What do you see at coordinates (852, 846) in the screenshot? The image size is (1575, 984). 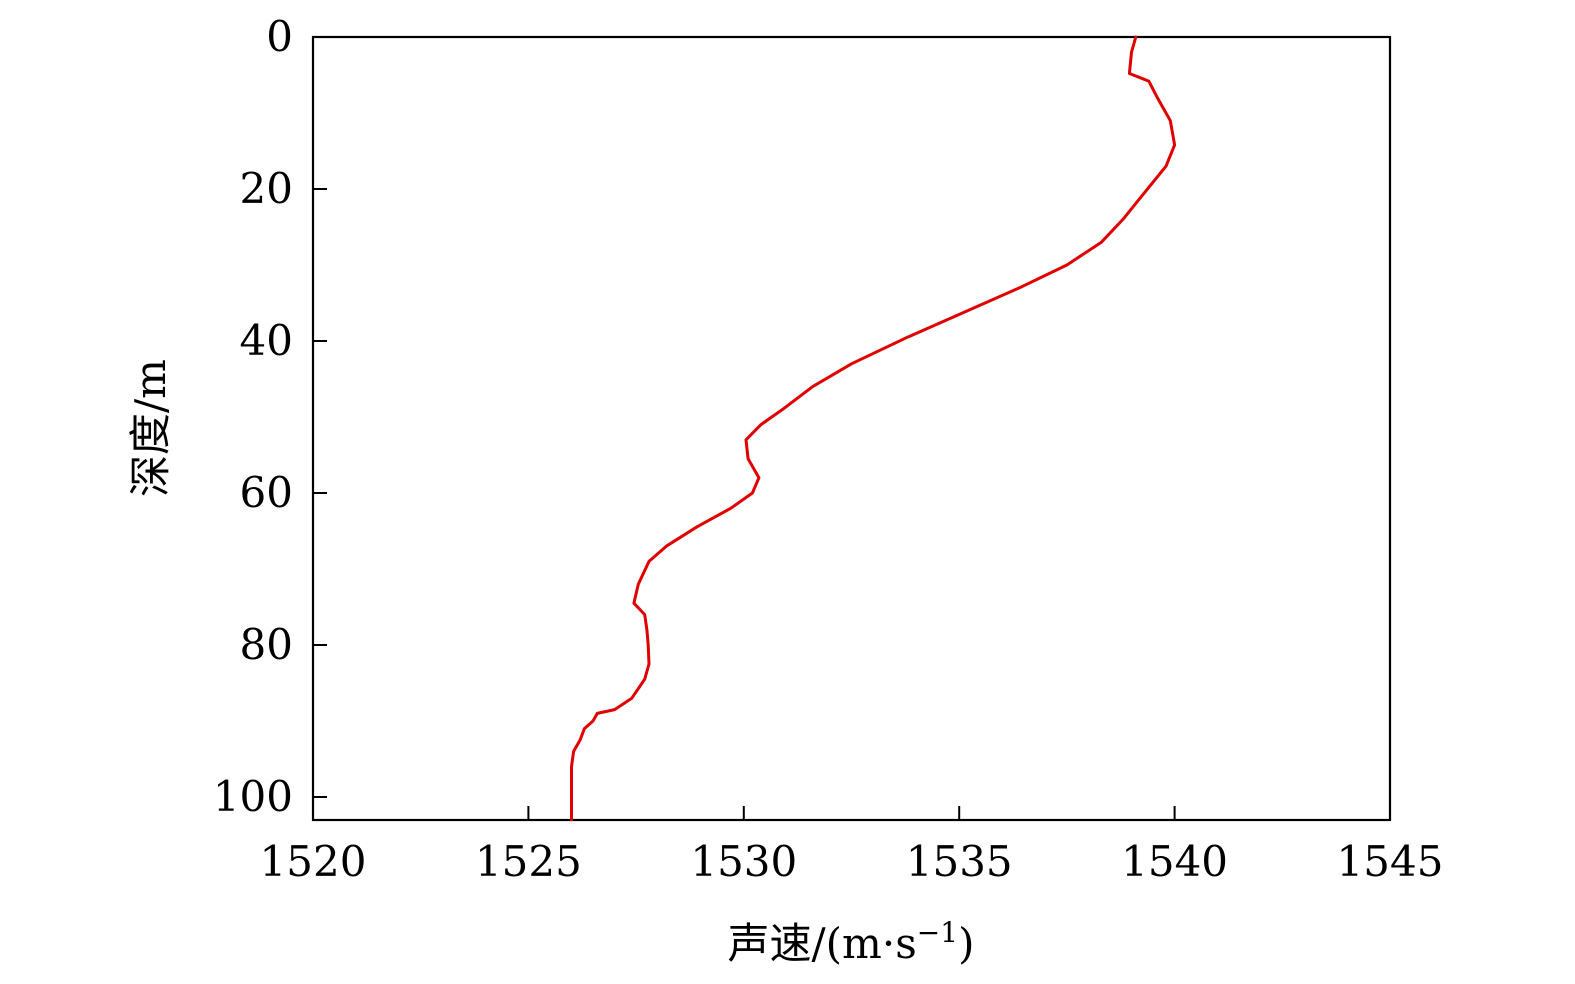 I see `x-axis-ticks: 1520 1525 1530 1535 1540 1545` at bounding box center [852, 846].